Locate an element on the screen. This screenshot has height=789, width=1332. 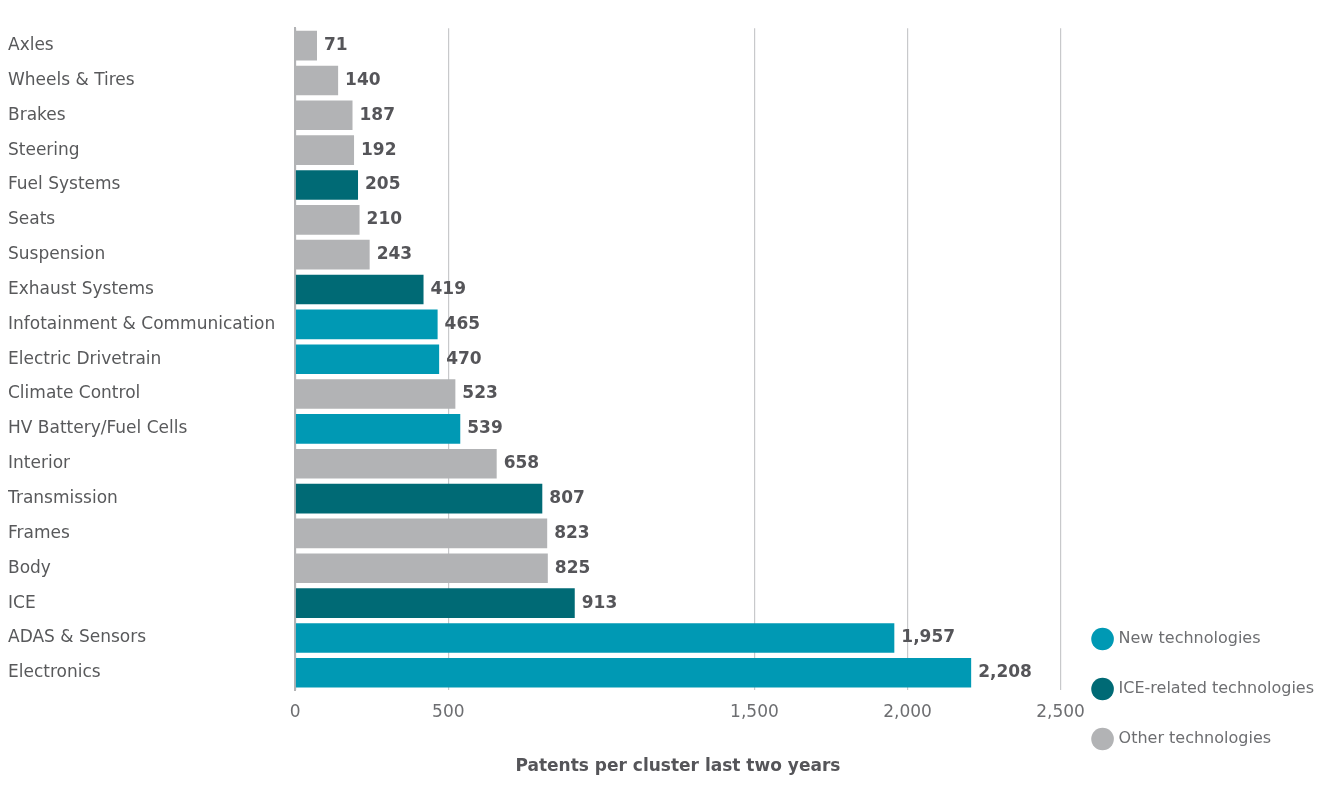
y-tick-label: ADAS & Sensors is located at coordinates (77, 636).